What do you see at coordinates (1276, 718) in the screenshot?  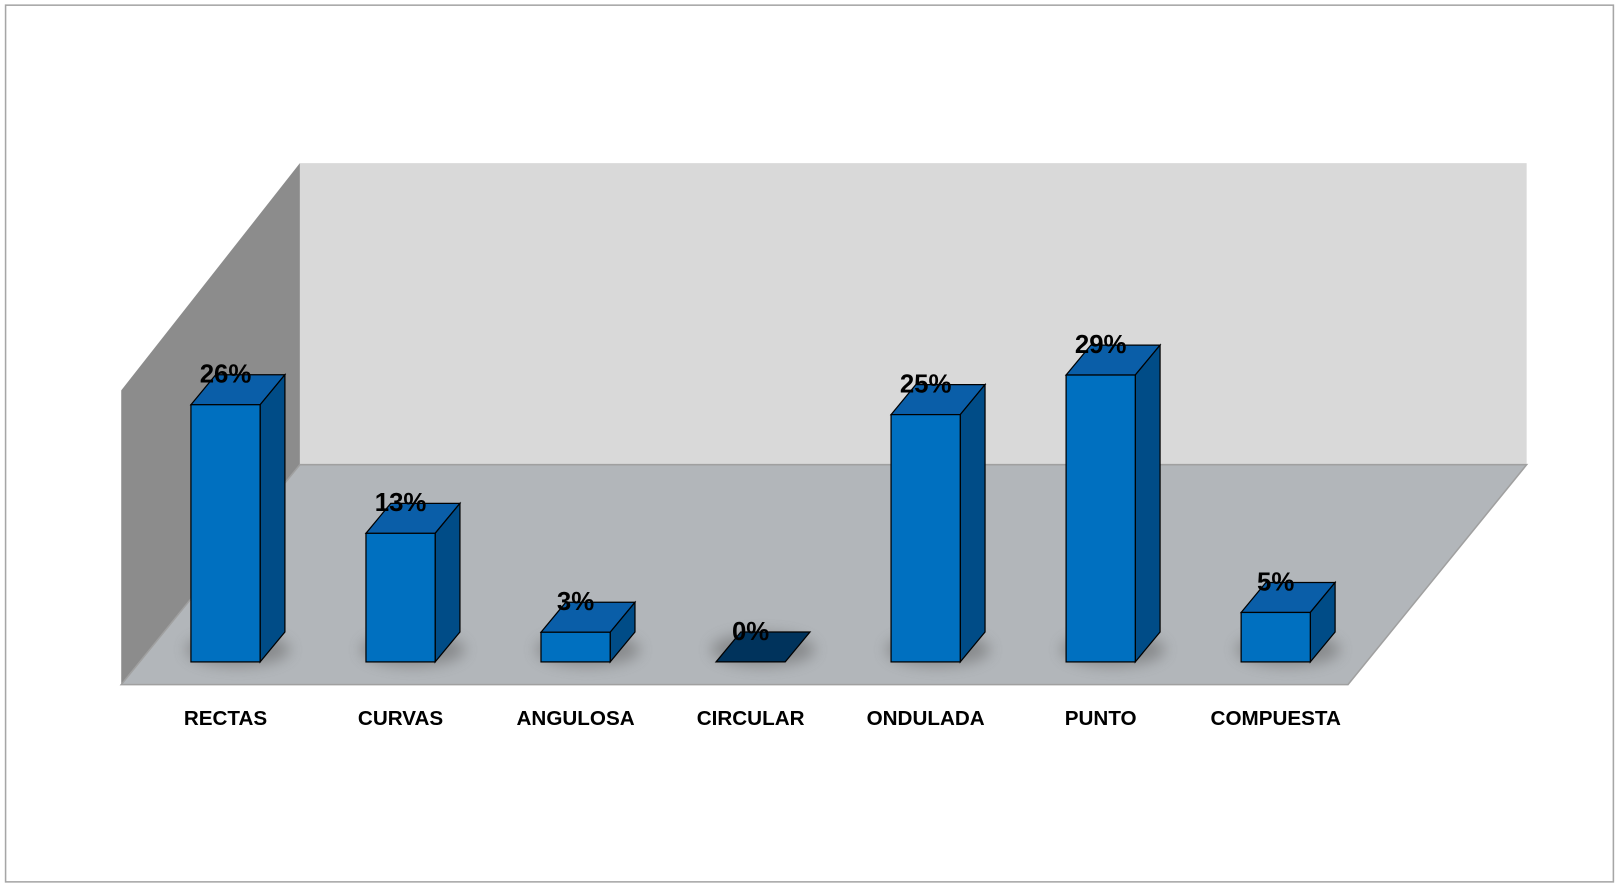 I see `x-tick-label: COMPUESTA` at bounding box center [1276, 718].